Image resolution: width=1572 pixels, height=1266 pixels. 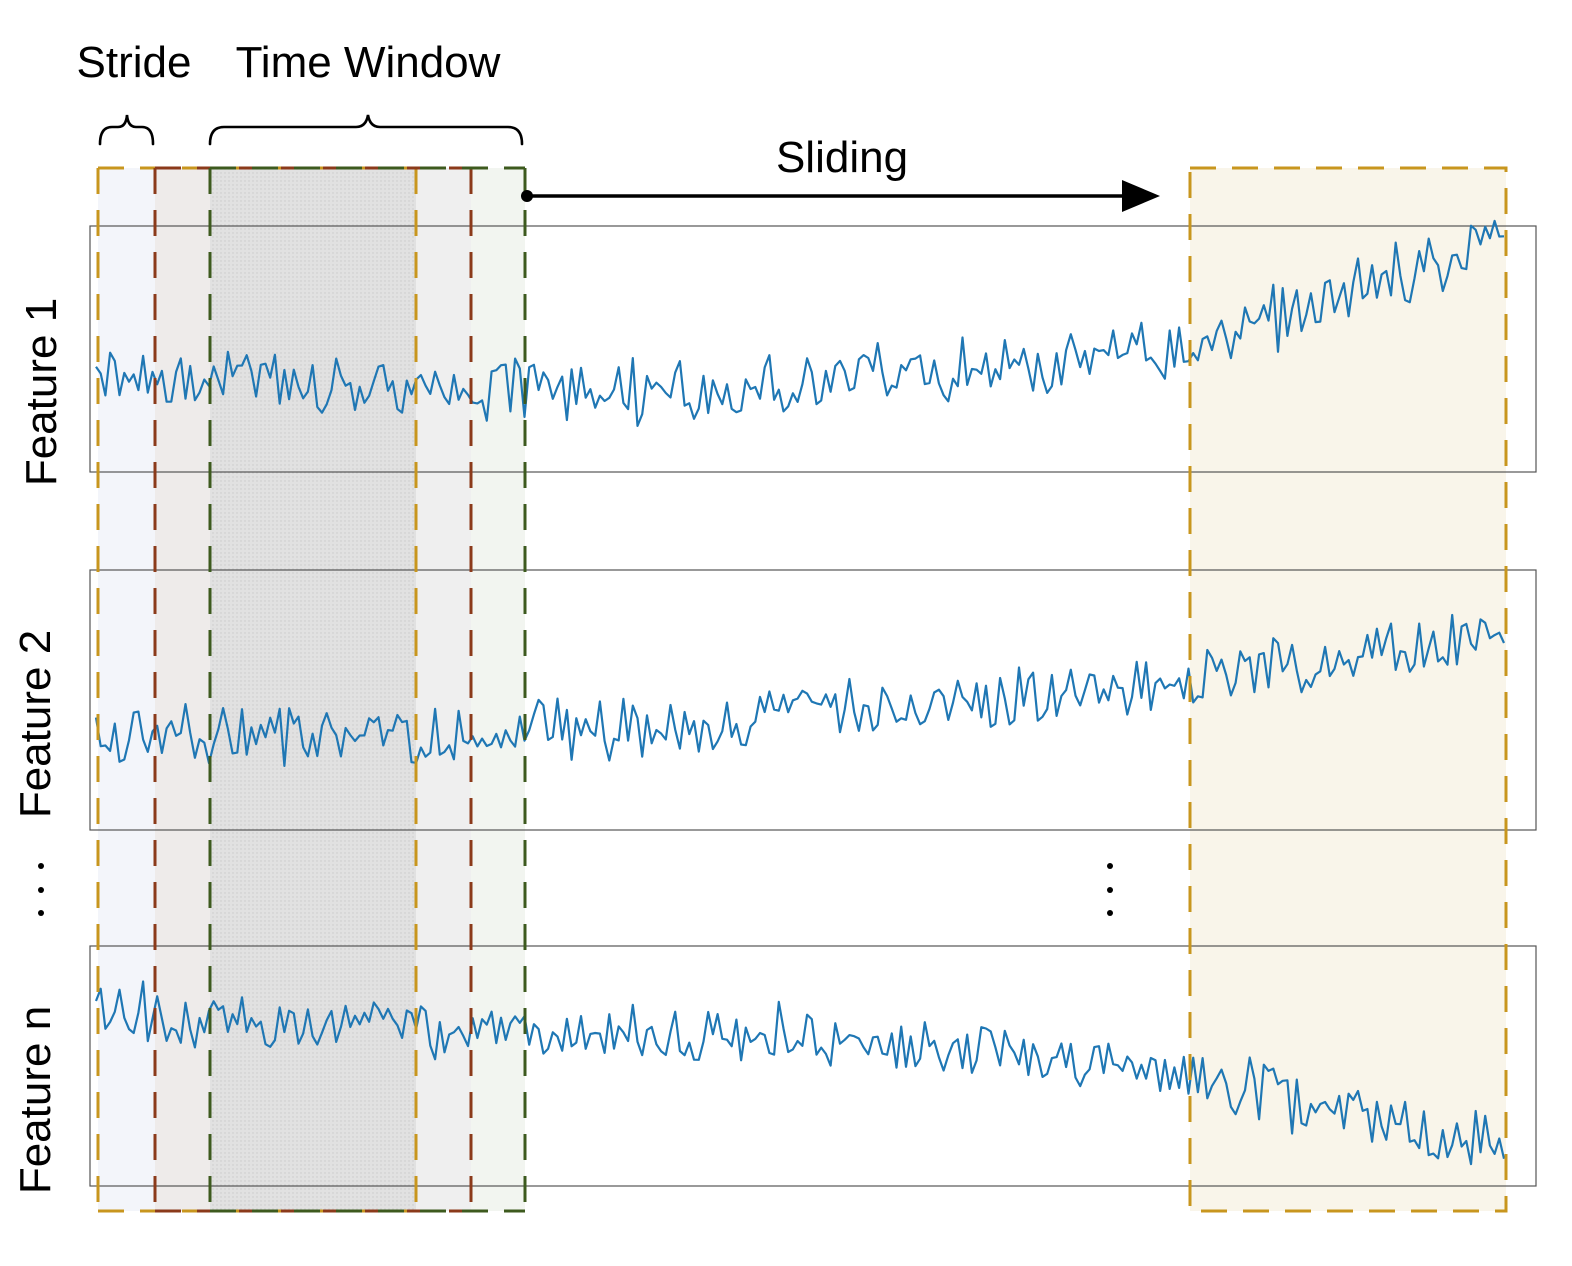 I want to click on feature-2-signal, so click(x=800, y=690).